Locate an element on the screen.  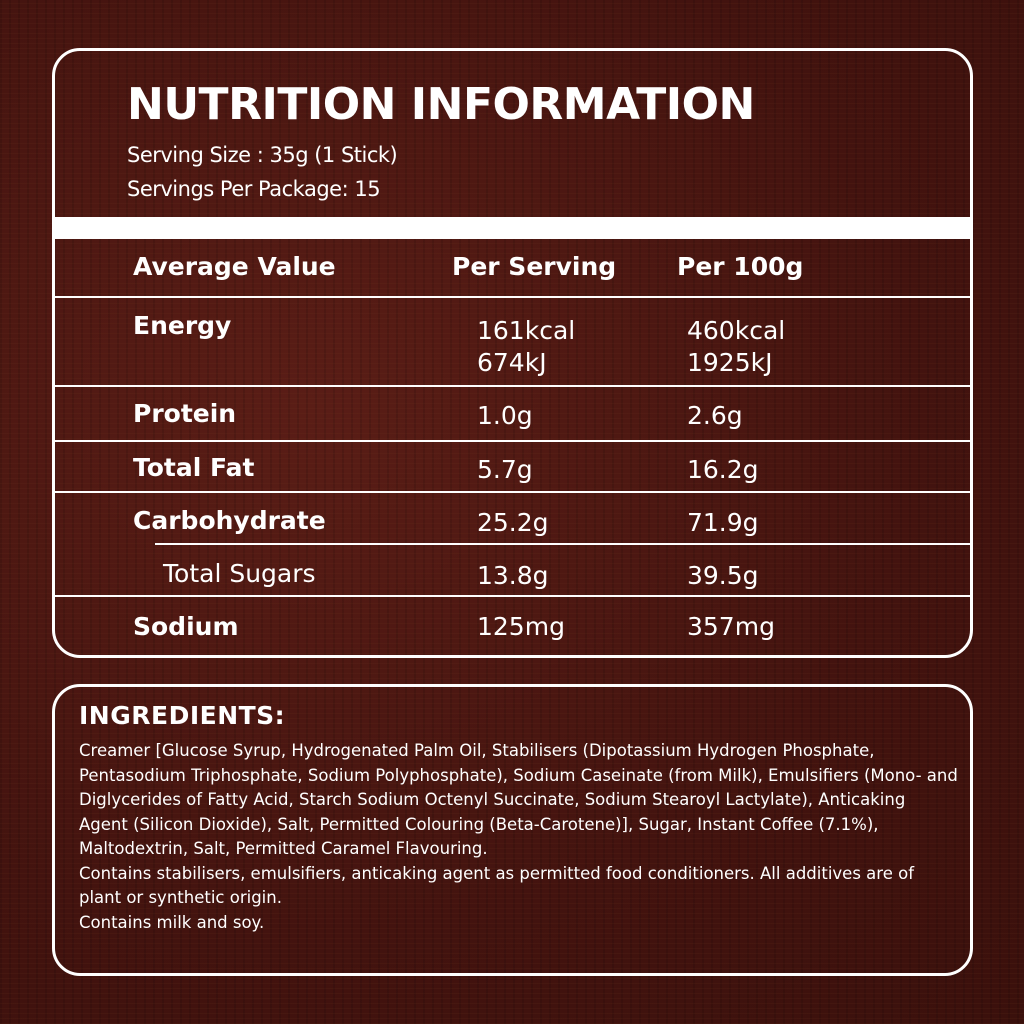
column-header-per-serving: Per Serving is located at coordinates (534, 266).